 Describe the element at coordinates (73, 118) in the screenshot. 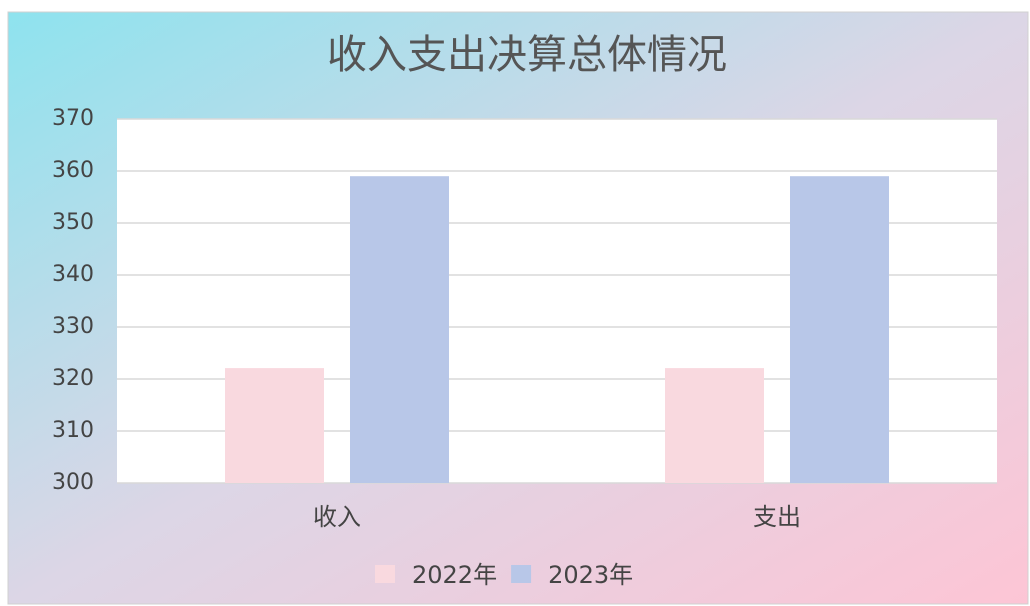

I see `y-tick-label: 370` at that location.